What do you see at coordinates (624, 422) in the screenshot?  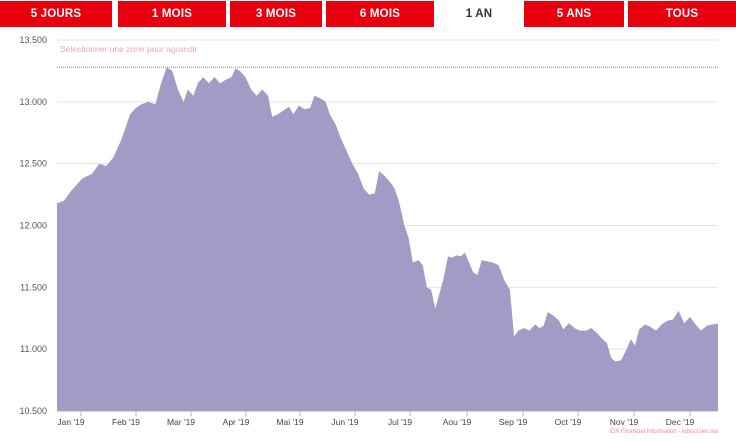 I see `x-tick-label: Nov '19` at bounding box center [624, 422].